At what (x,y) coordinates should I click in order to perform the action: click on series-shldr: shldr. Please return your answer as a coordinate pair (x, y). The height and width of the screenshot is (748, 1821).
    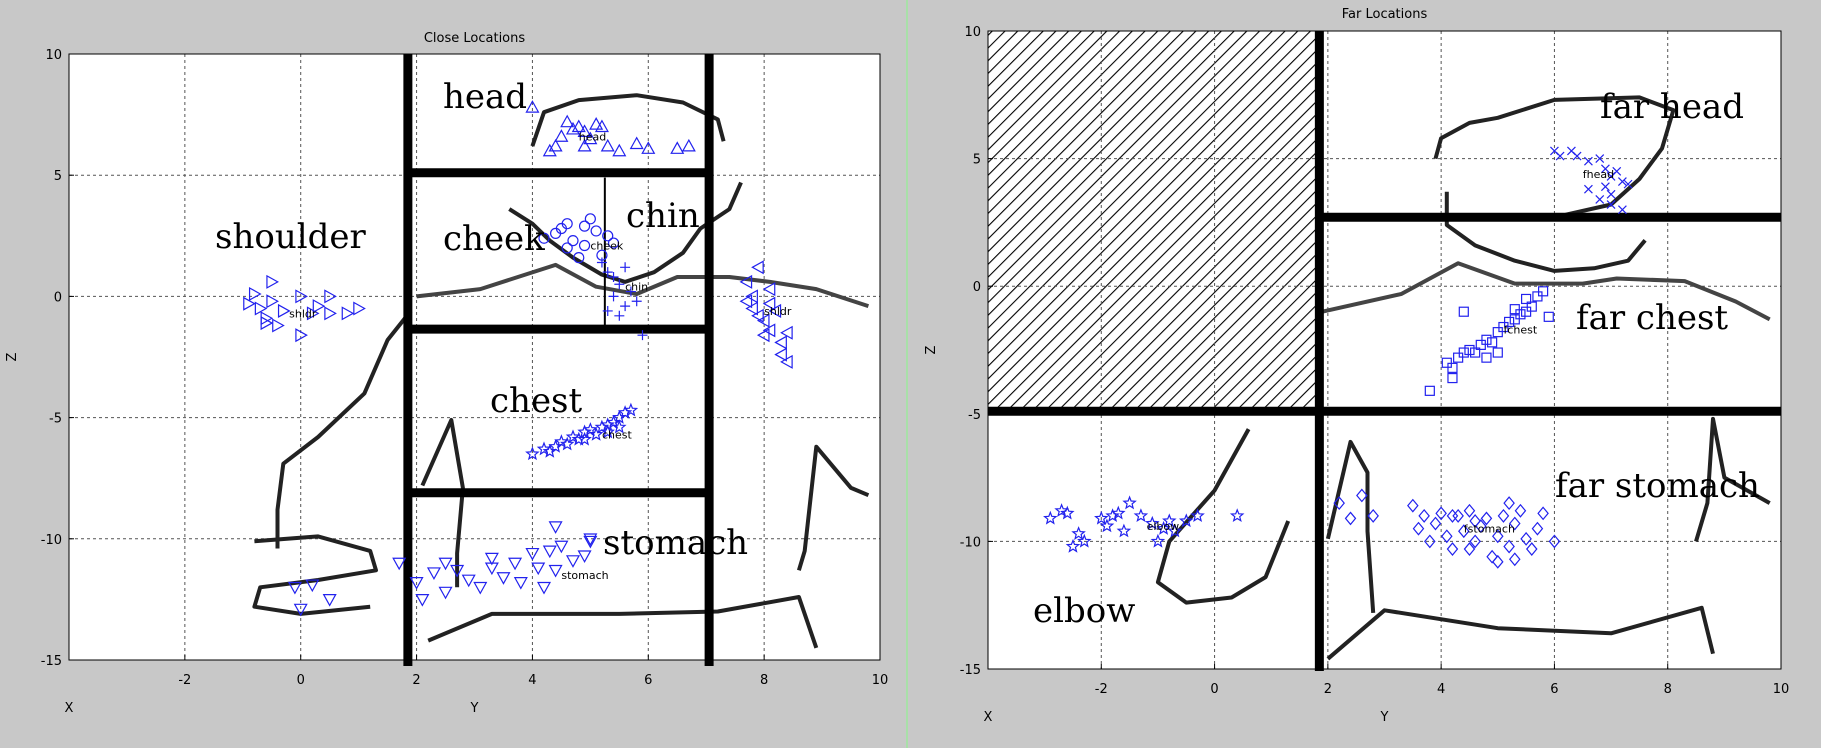
    Looking at the image, I should click on (304, 308).